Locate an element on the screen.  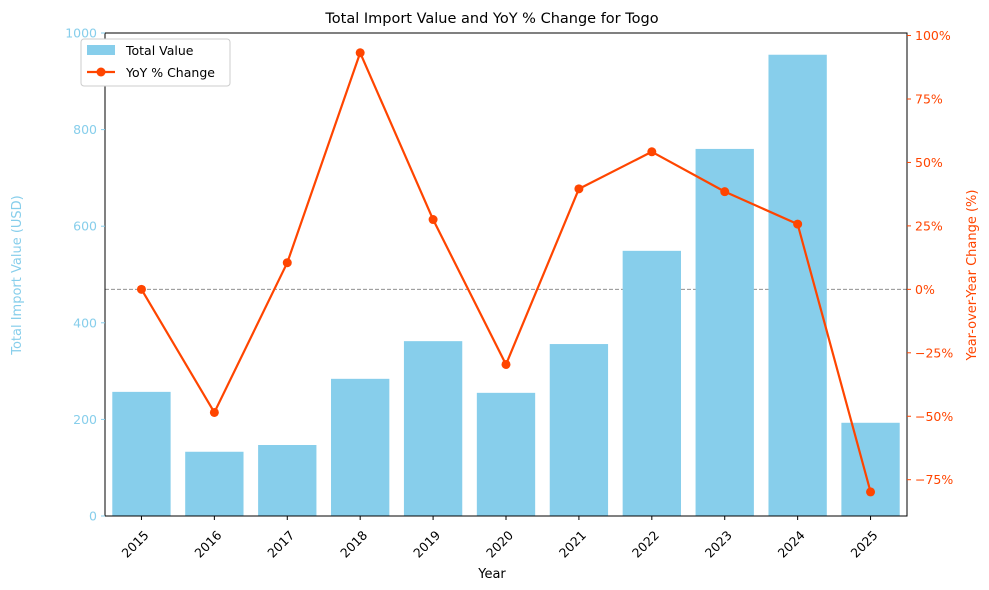
y-left-tick-label: 600 is located at coordinates (85, 226).